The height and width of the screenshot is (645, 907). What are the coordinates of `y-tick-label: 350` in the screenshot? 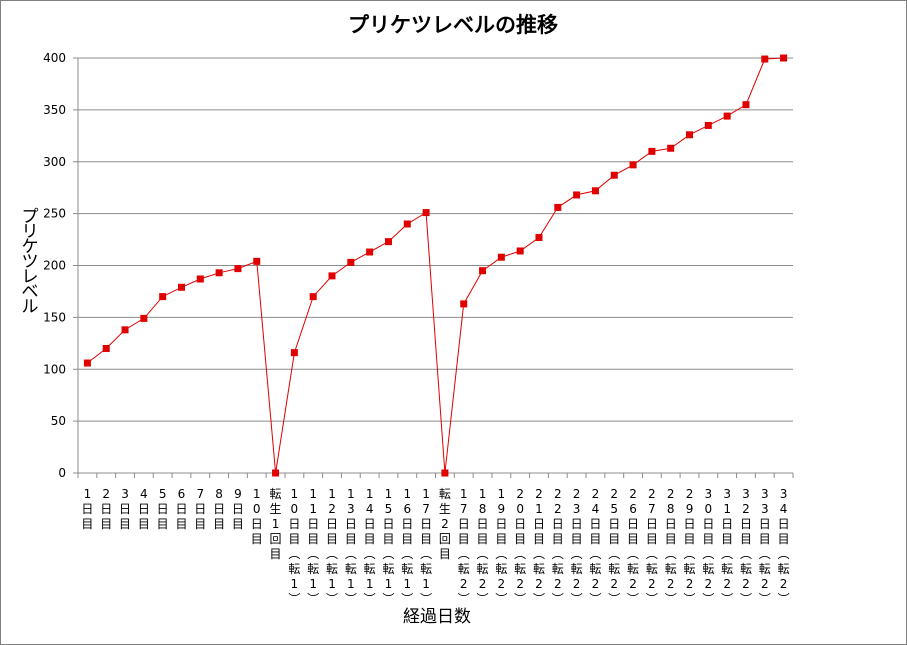 It's located at (54, 110).